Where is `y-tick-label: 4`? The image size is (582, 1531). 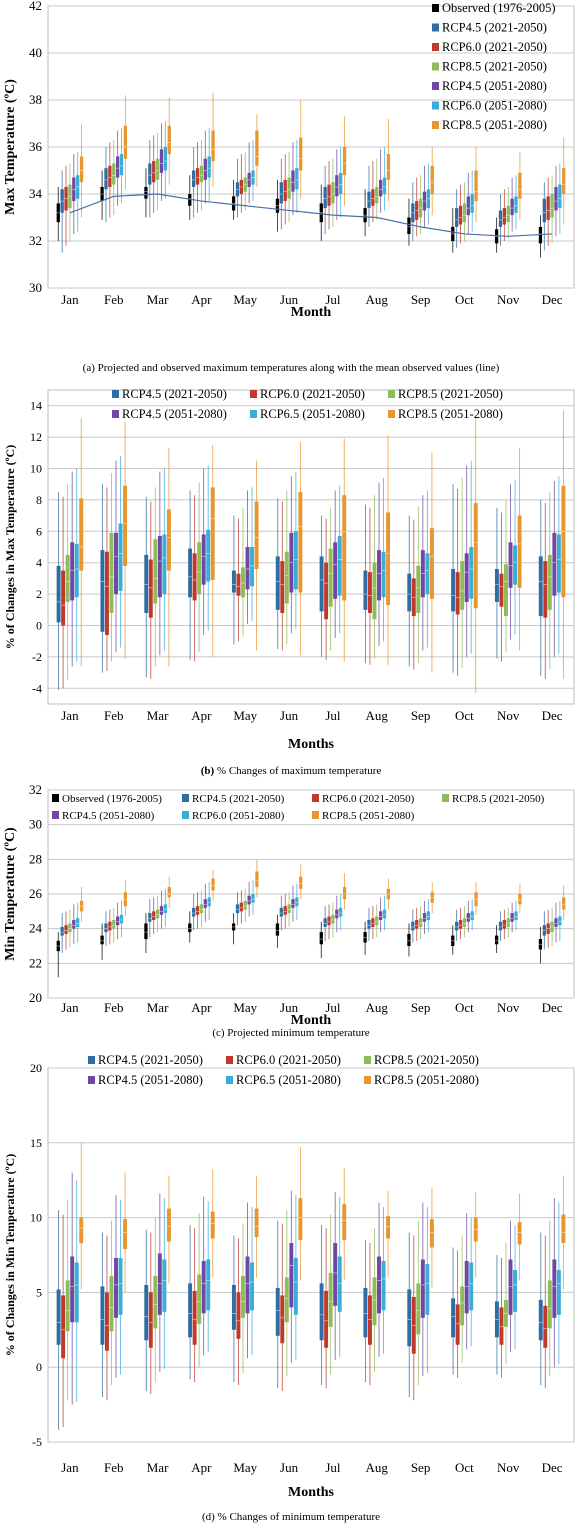 y-tick-label: 4 is located at coordinates (39, 563).